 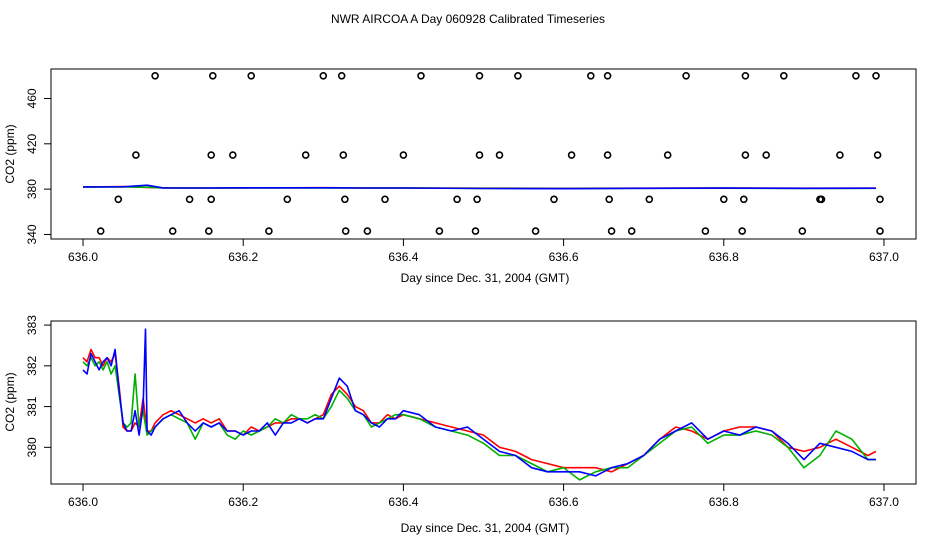 What do you see at coordinates (32, 406) in the screenshot?
I see `y-tick-label: 381` at bounding box center [32, 406].